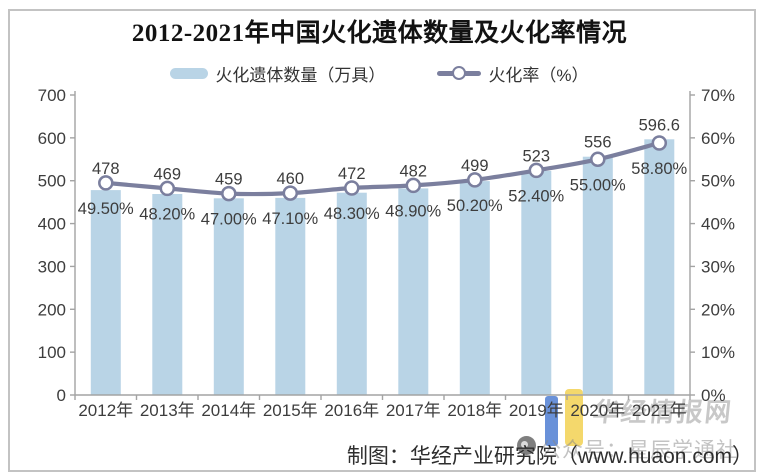 This screenshot has height=476, width=759. I want to click on left-axis-tick-label: 200, so click(52, 309).